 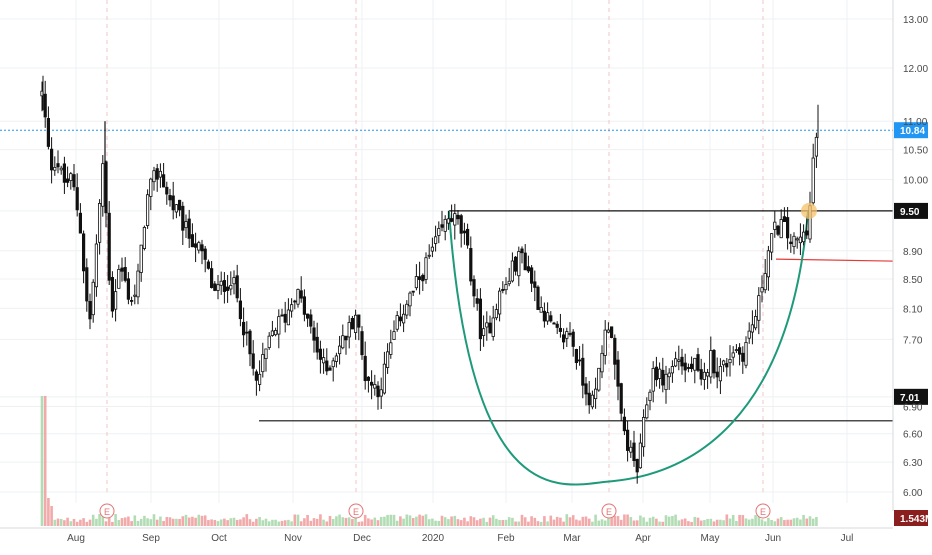 What do you see at coordinates (915, 20) in the screenshot?
I see `y-tick-label-0: 13.00` at bounding box center [915, 20].